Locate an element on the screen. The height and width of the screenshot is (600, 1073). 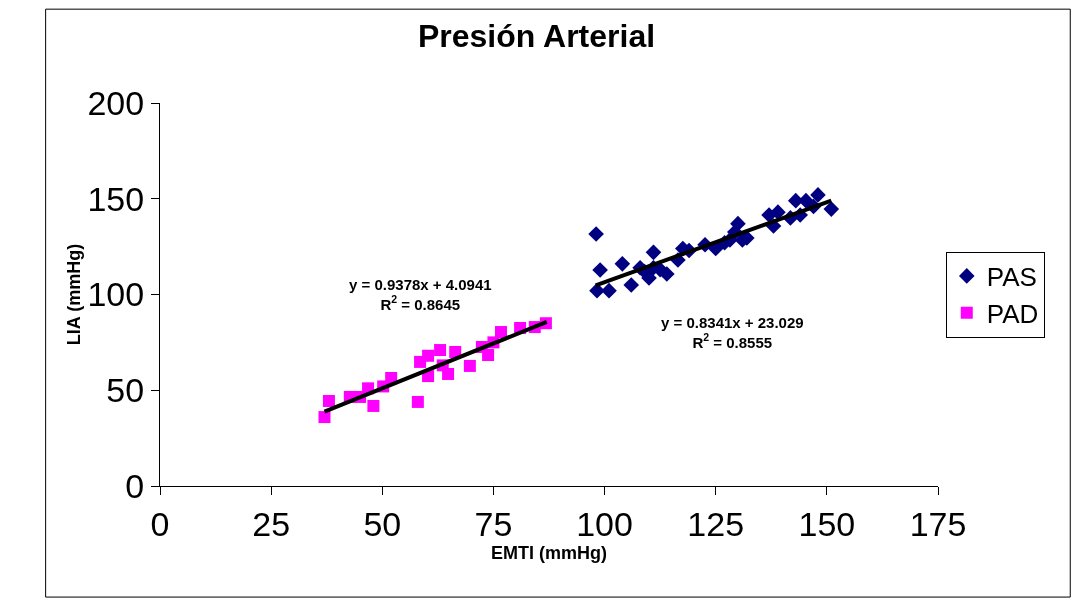
y-axis-title: LIA (mmHg) is located at coordinates (73, 294).